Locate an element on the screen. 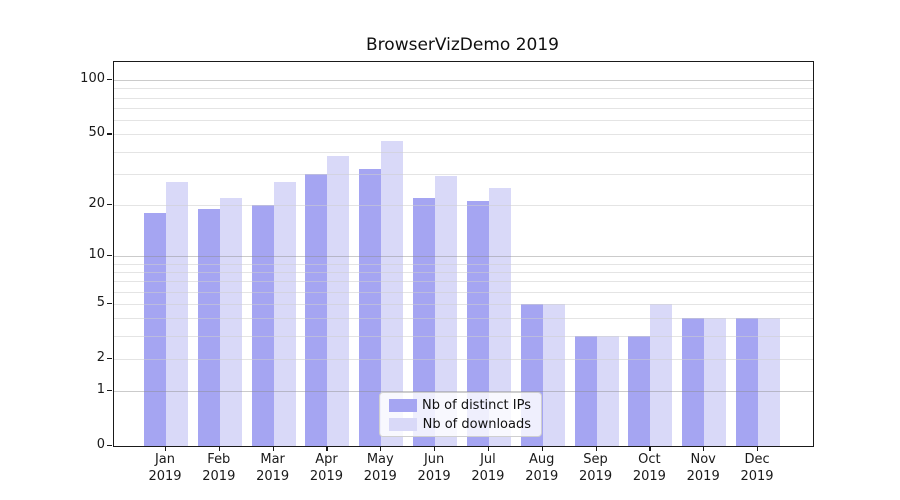 The height and width of the screenshot is (500, 900). legend-item-downloads: Nb of downloads is located at coordinates (460, 424).